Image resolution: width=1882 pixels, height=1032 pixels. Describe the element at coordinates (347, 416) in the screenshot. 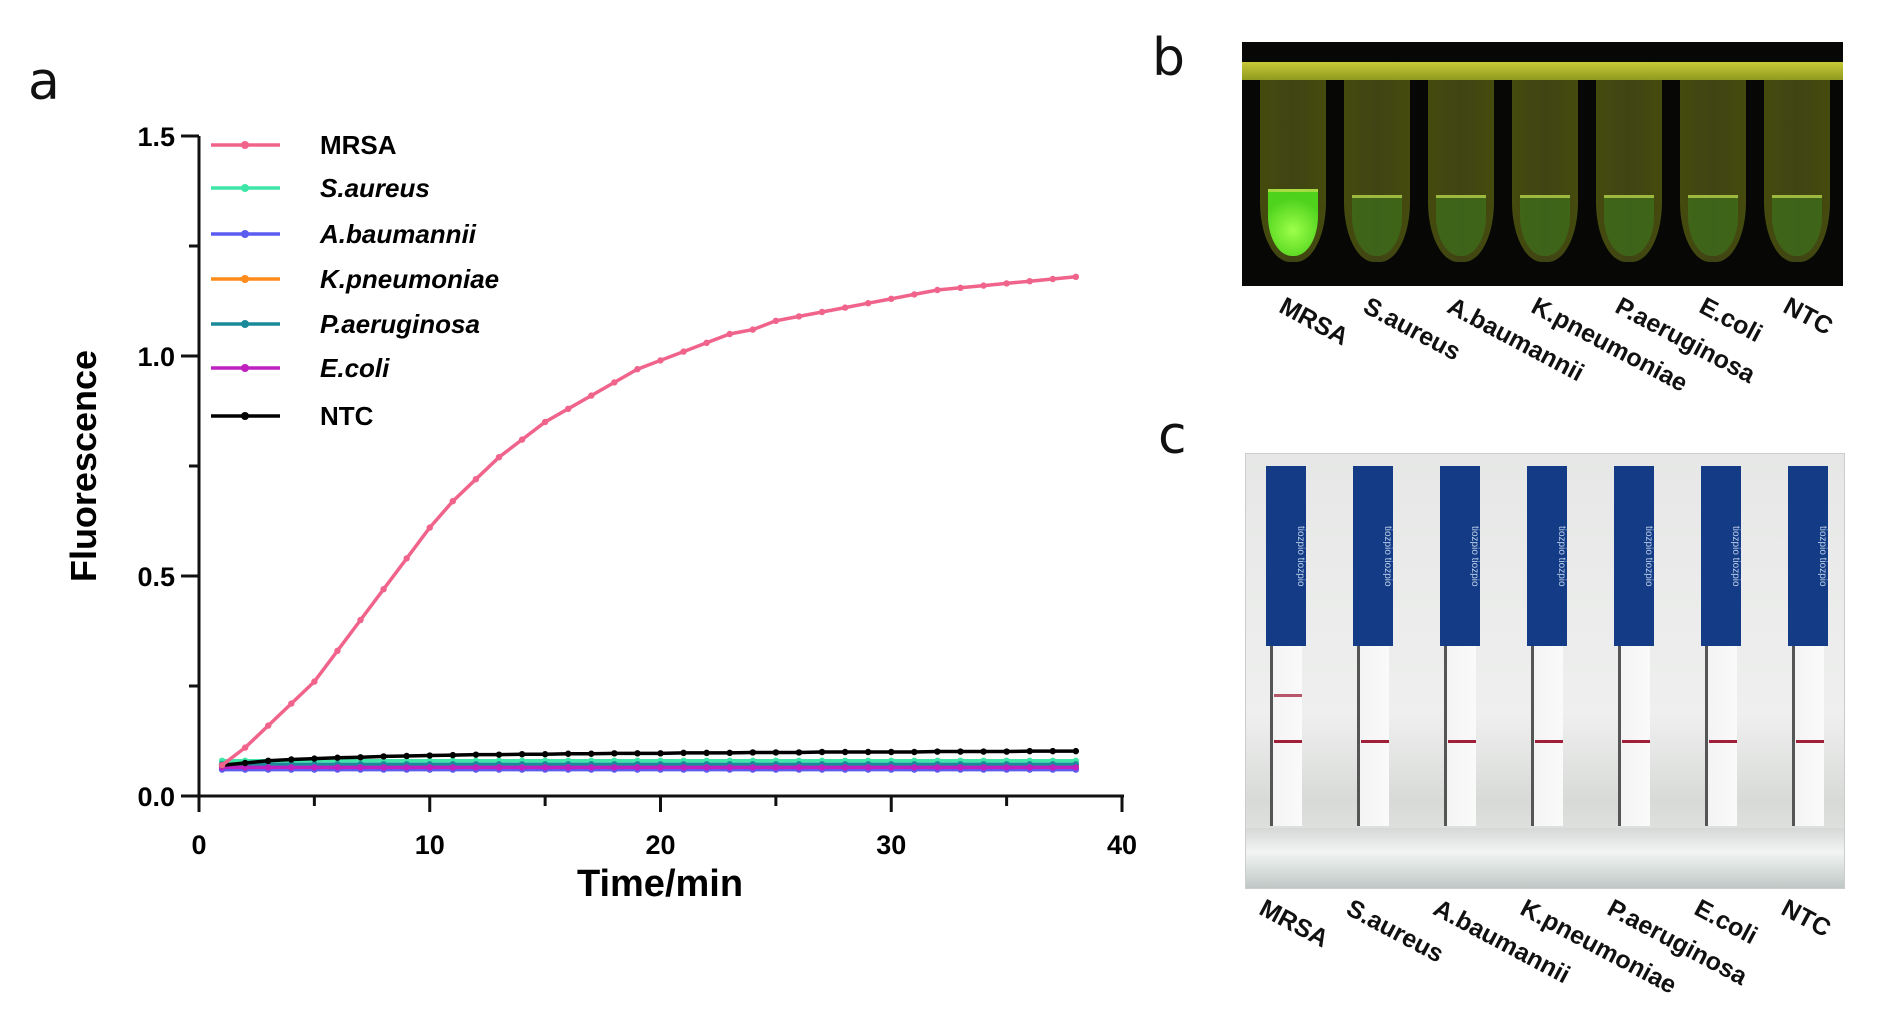

I see `legend-label: NTC` at that location.